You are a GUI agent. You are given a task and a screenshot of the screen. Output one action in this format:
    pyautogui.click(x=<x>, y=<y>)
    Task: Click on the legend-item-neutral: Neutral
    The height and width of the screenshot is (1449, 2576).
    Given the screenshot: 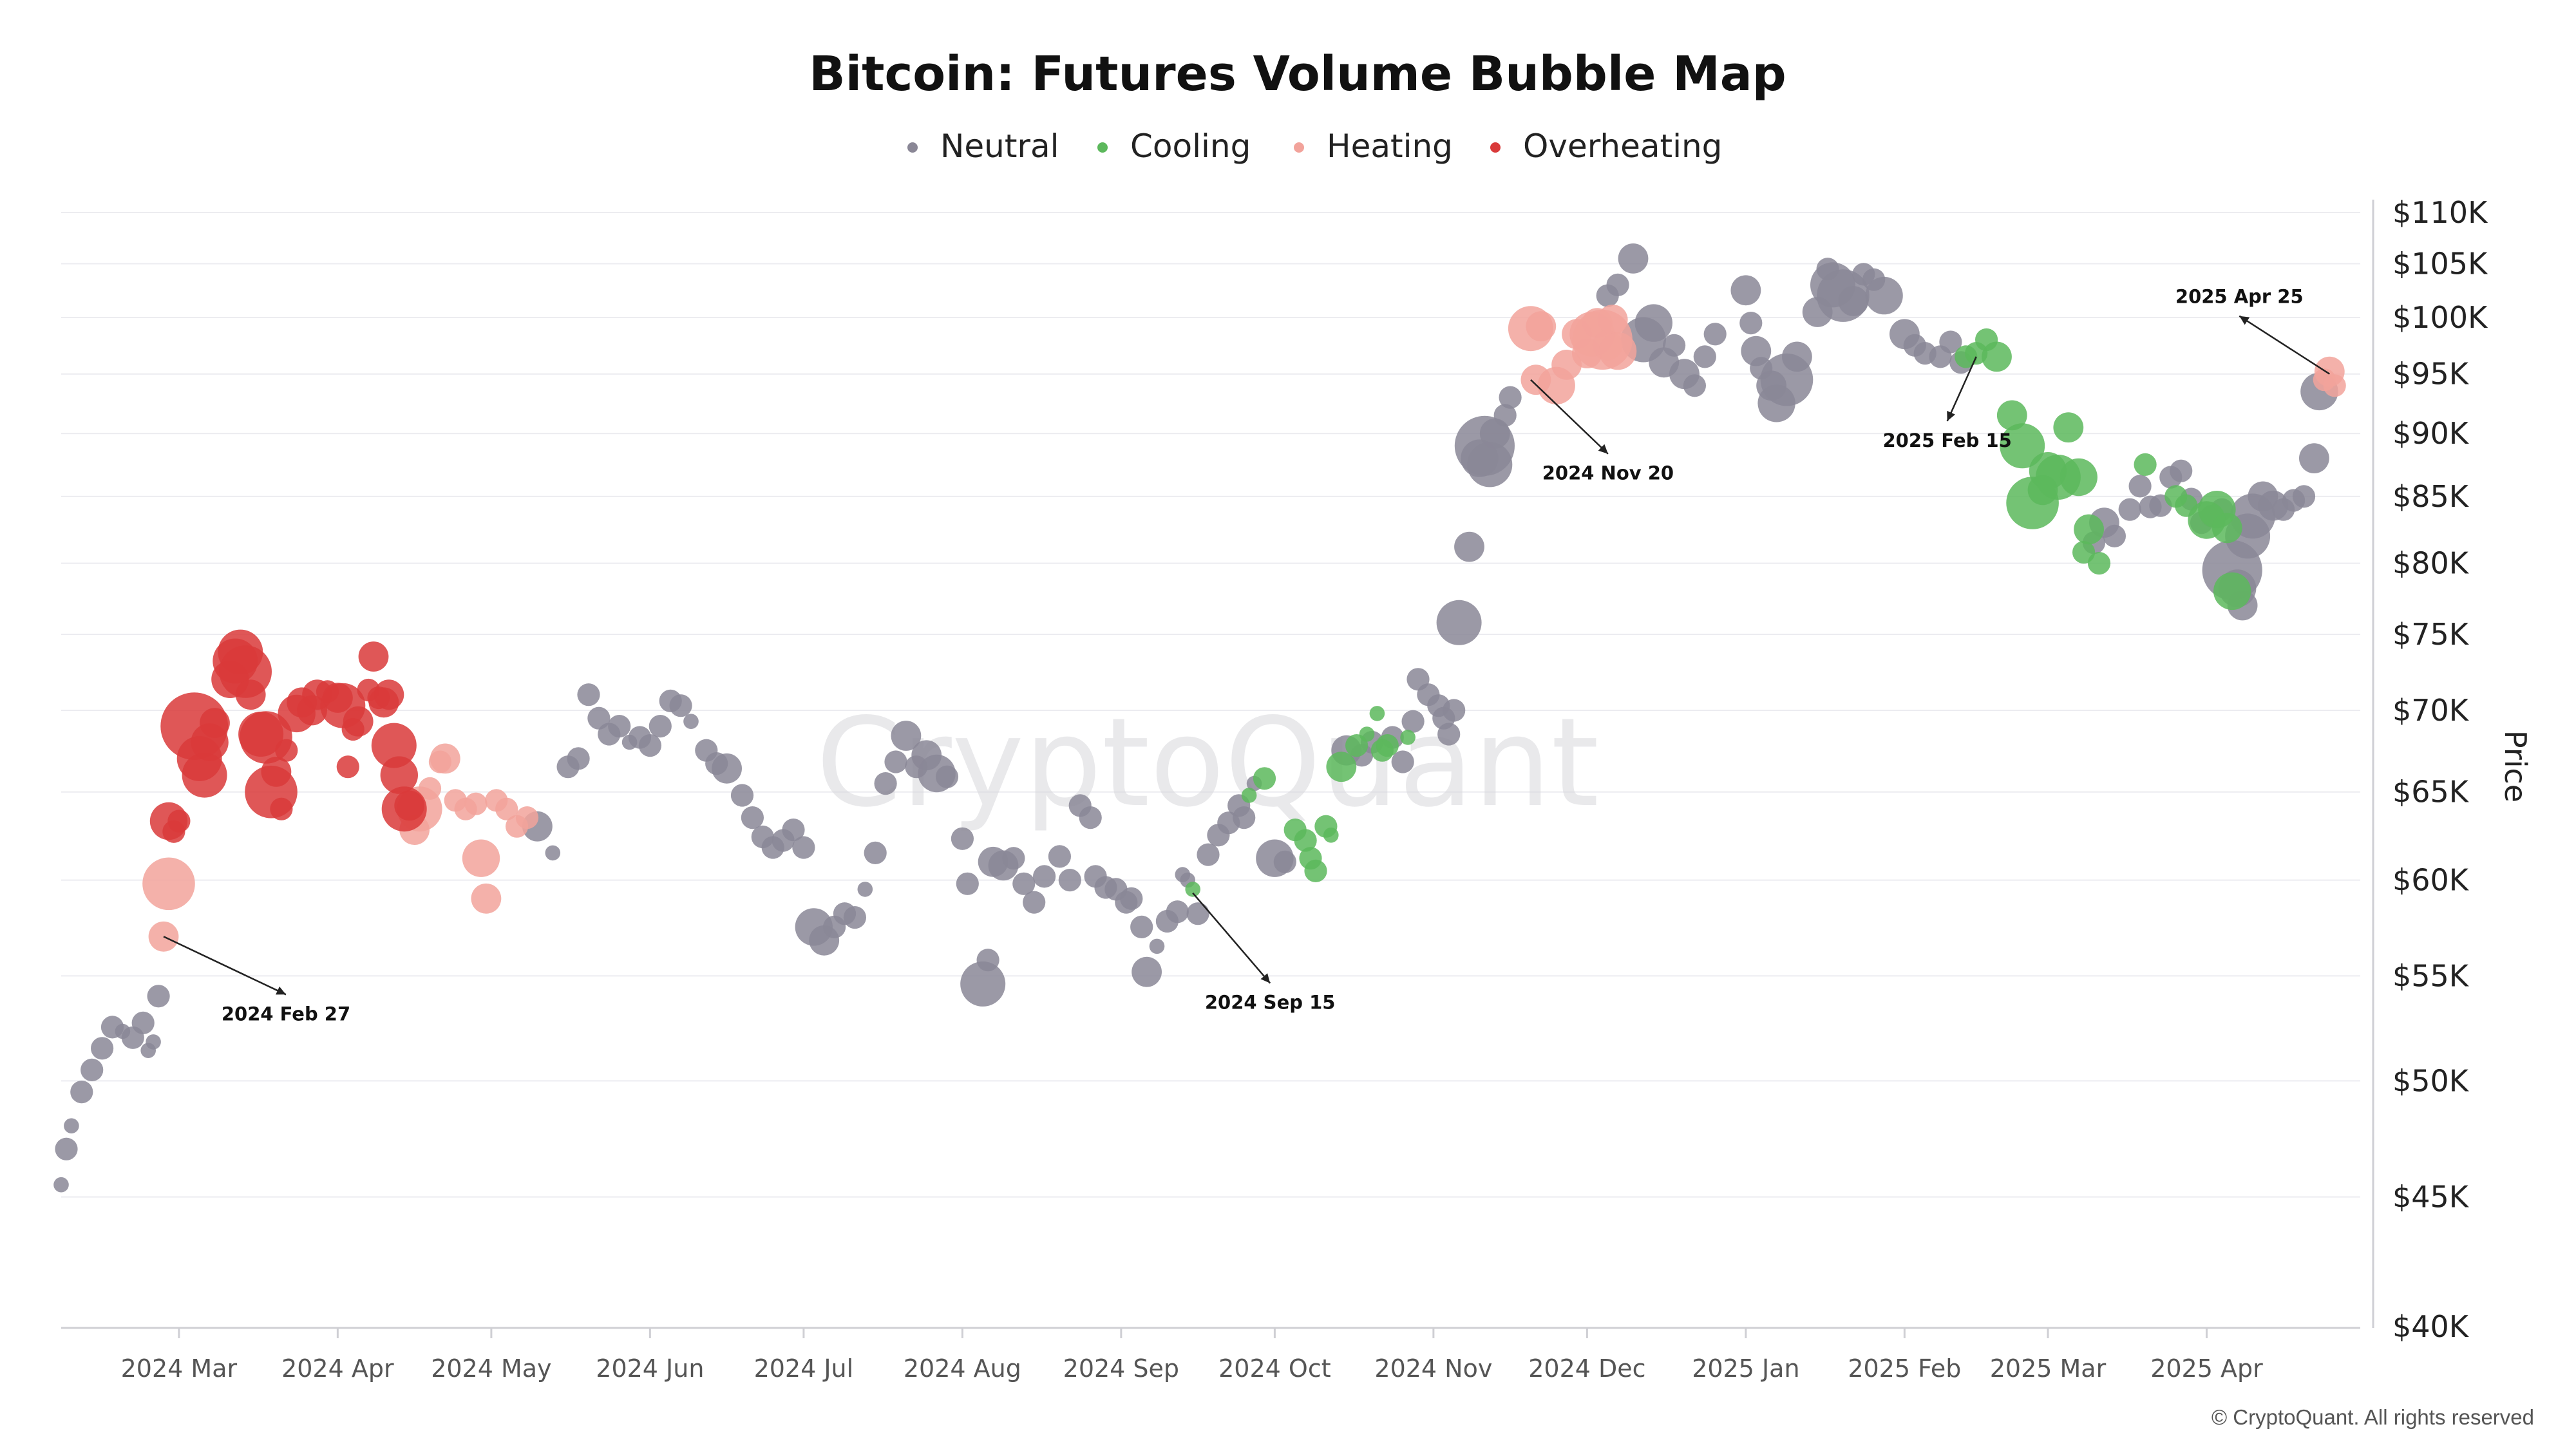 What is the action you would take?
    pyautogui.click(x=983, y=147)
    